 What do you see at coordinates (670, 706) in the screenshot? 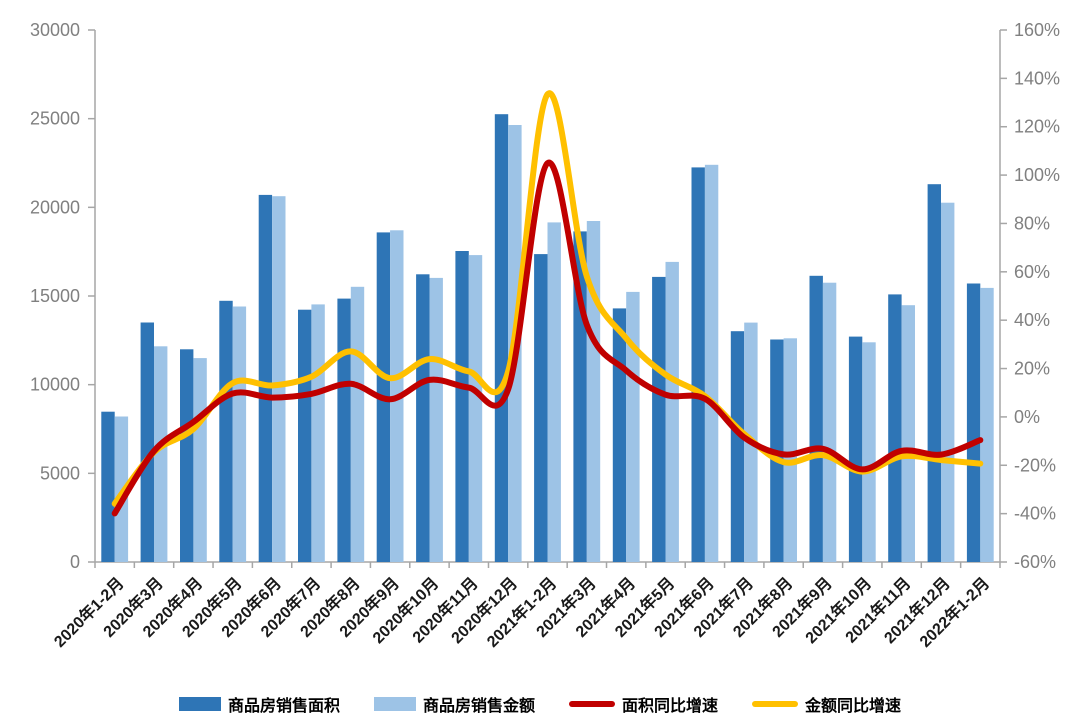
I see `legend-label-area-growth: 面积同比增速` at bounding box center [670, 706].